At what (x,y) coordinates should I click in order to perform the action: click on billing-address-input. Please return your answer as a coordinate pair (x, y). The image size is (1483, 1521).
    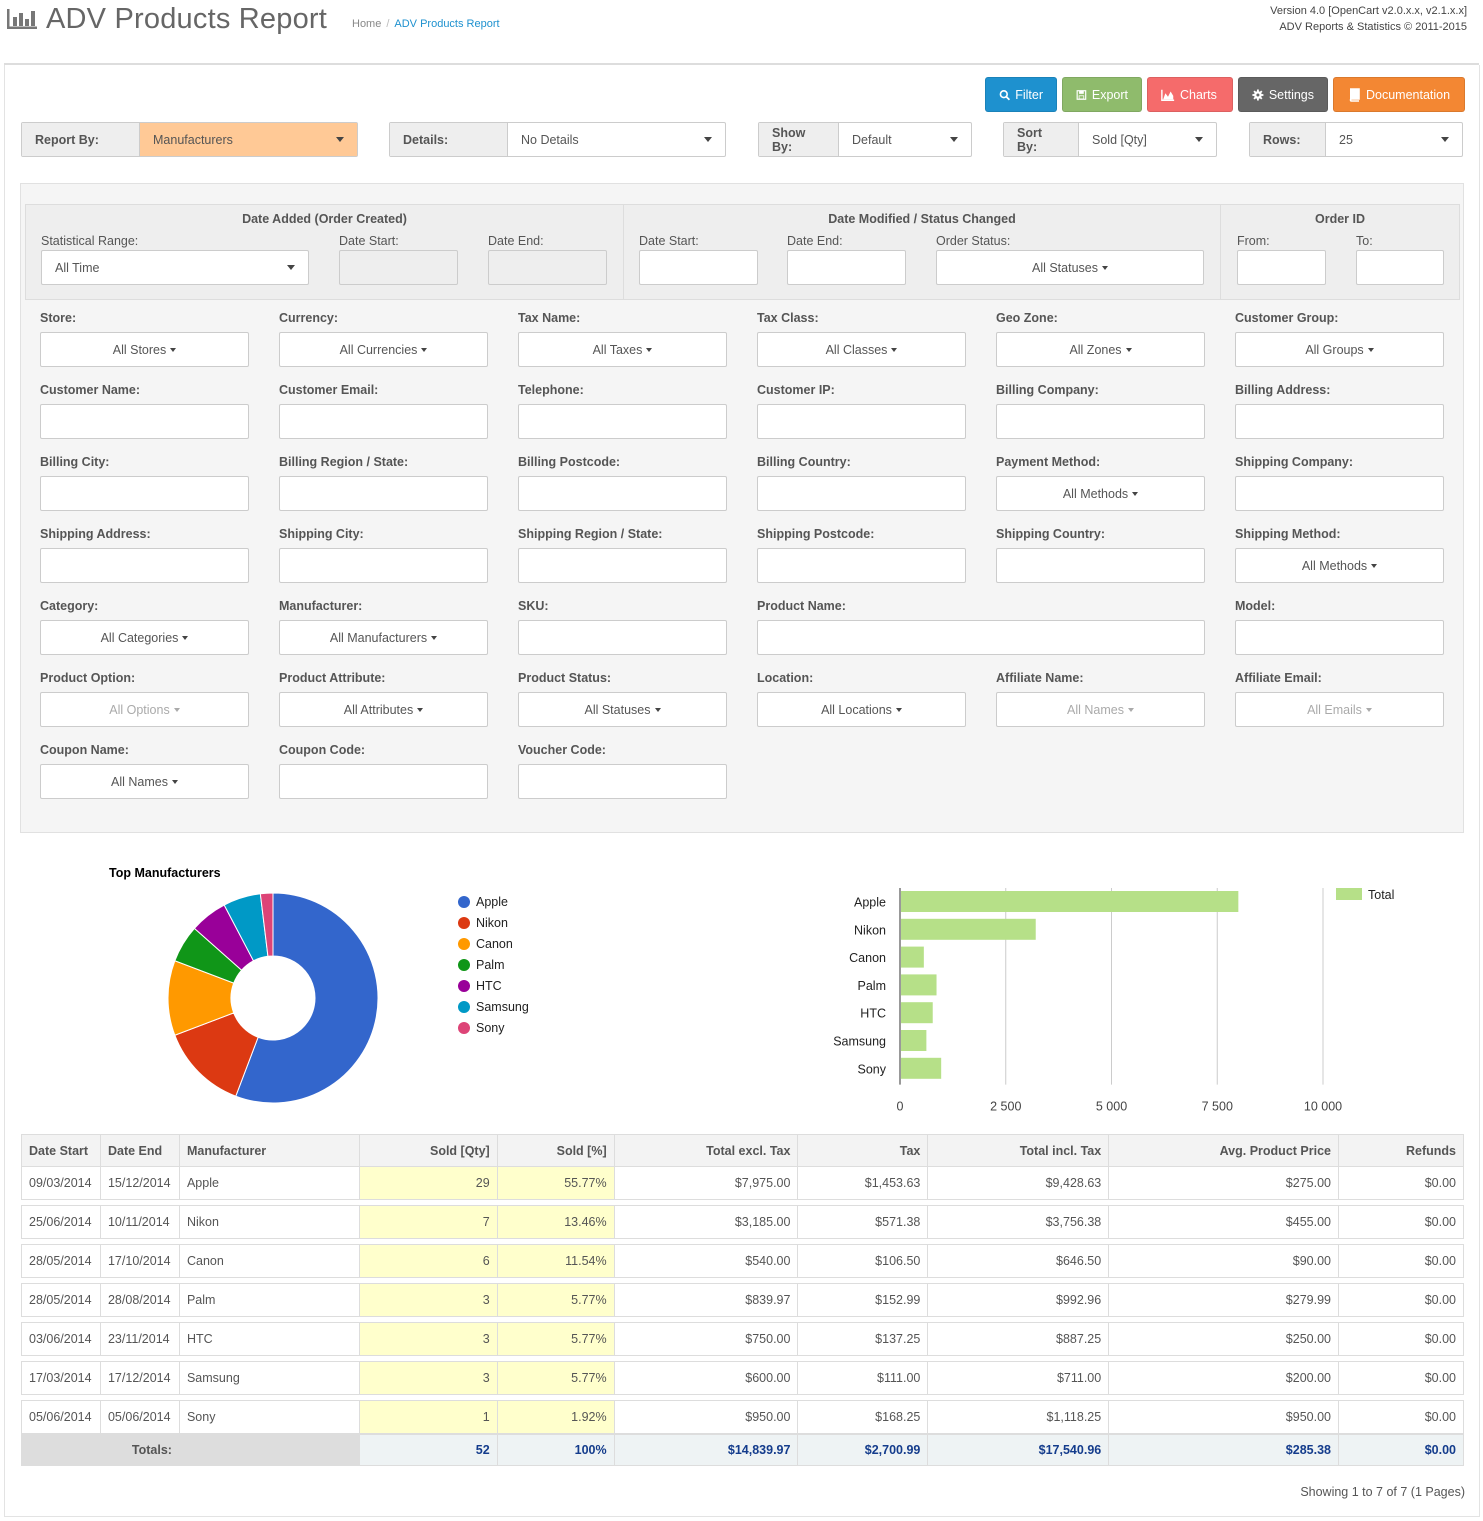
    Looking at the image, I should click on (1339, 421).